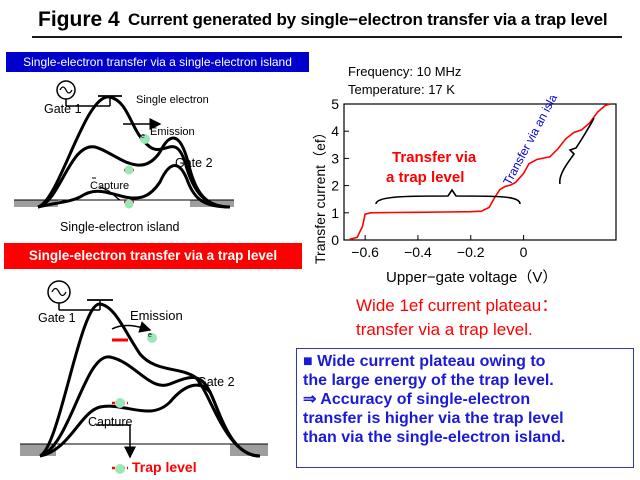 This screenshot has height=480, width=640. Describe the element at coordinates (327, 37) in the screenshot. I see `title-underline` at that location.